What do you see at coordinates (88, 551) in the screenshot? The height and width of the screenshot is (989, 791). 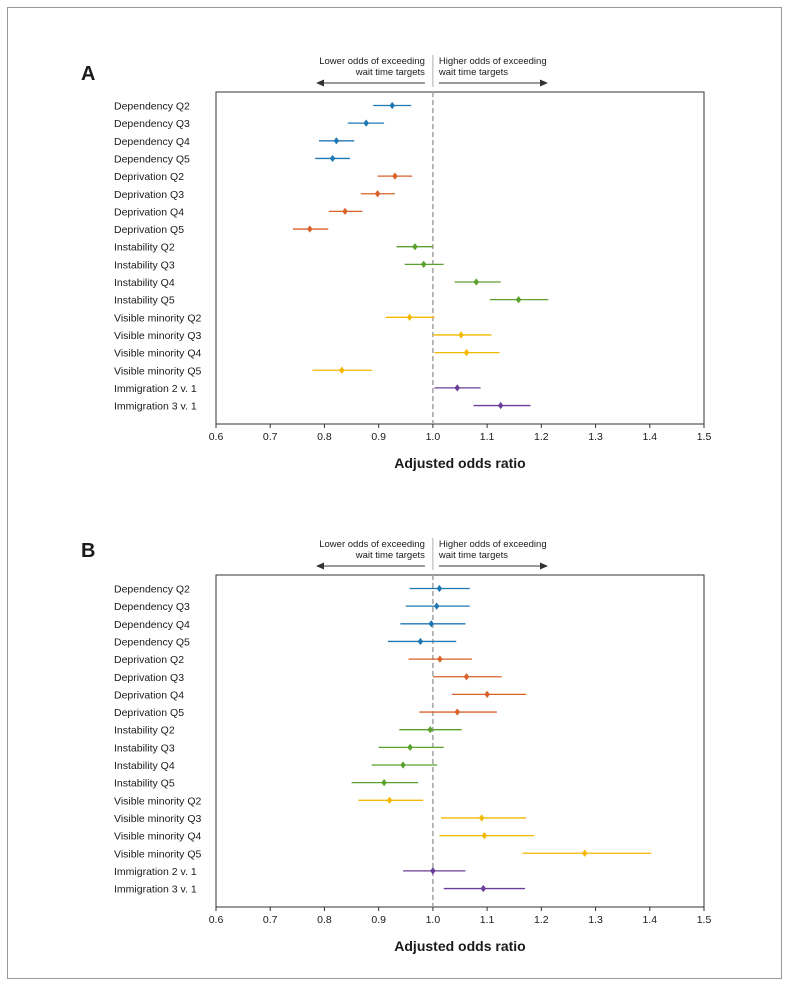 I see `panel-letter: B` at bounding box center [88, 551].